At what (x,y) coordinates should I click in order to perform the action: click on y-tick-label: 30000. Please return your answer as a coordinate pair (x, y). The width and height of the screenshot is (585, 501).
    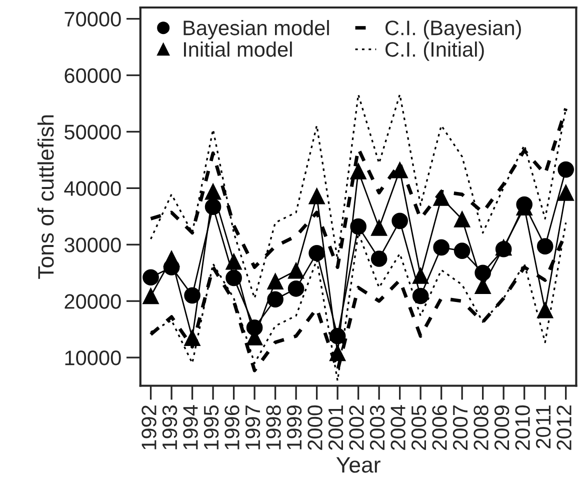
    Looking at the image, I should click on (92, 245).